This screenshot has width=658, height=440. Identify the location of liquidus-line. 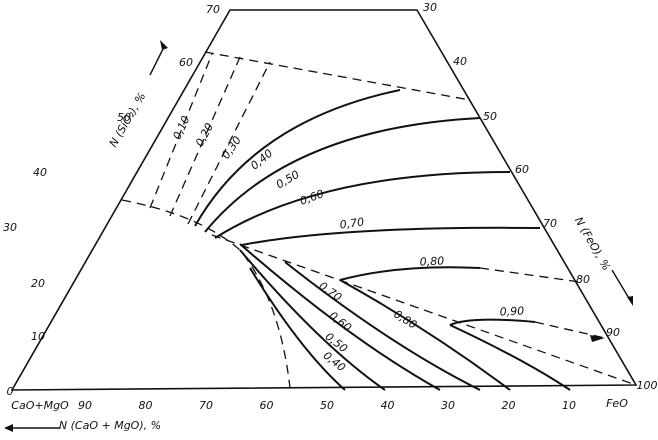
(206, 294).